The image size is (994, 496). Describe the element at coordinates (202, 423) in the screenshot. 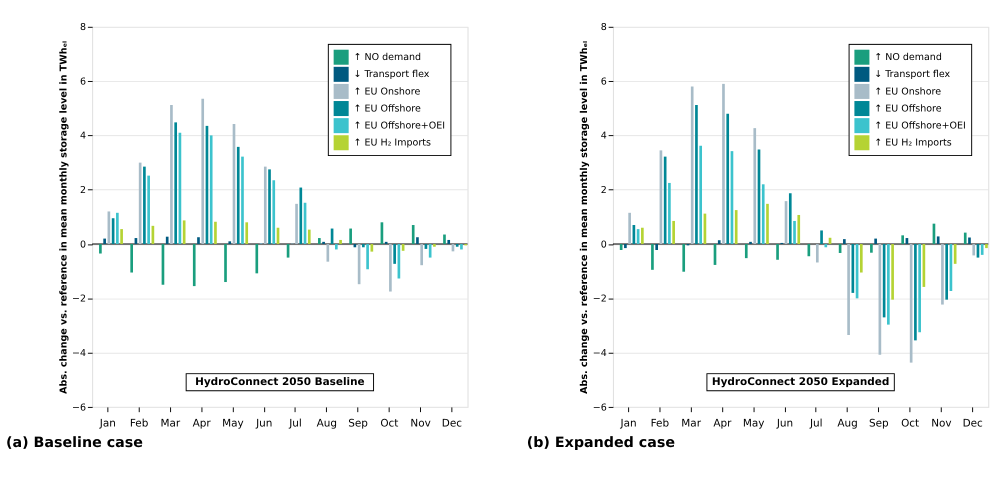

I see `x-tick-label: Apr` at that location.